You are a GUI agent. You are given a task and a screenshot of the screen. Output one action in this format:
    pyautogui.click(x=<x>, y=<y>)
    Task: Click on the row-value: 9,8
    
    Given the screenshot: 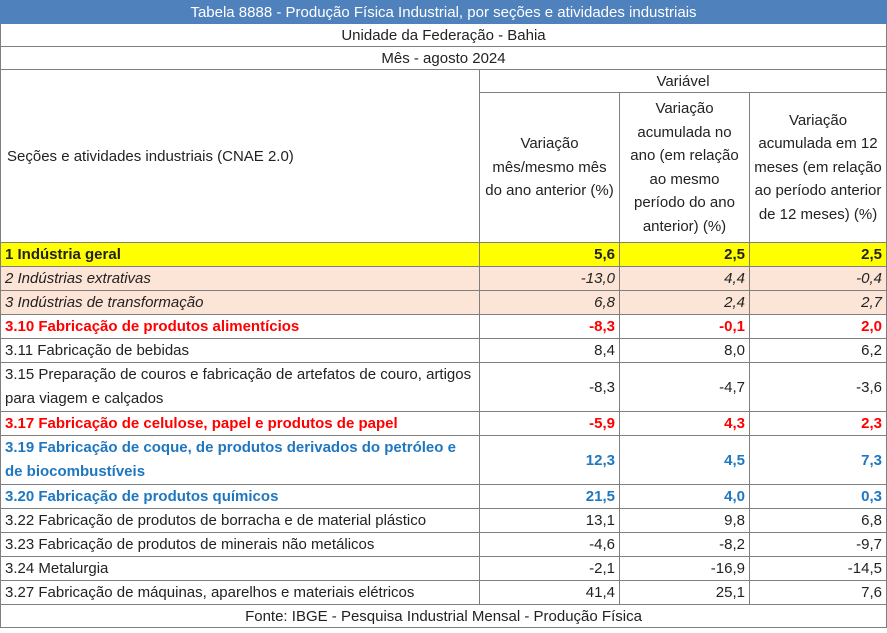 What is the action you would take?
    pyautogui.click(x=684, y=520)
    